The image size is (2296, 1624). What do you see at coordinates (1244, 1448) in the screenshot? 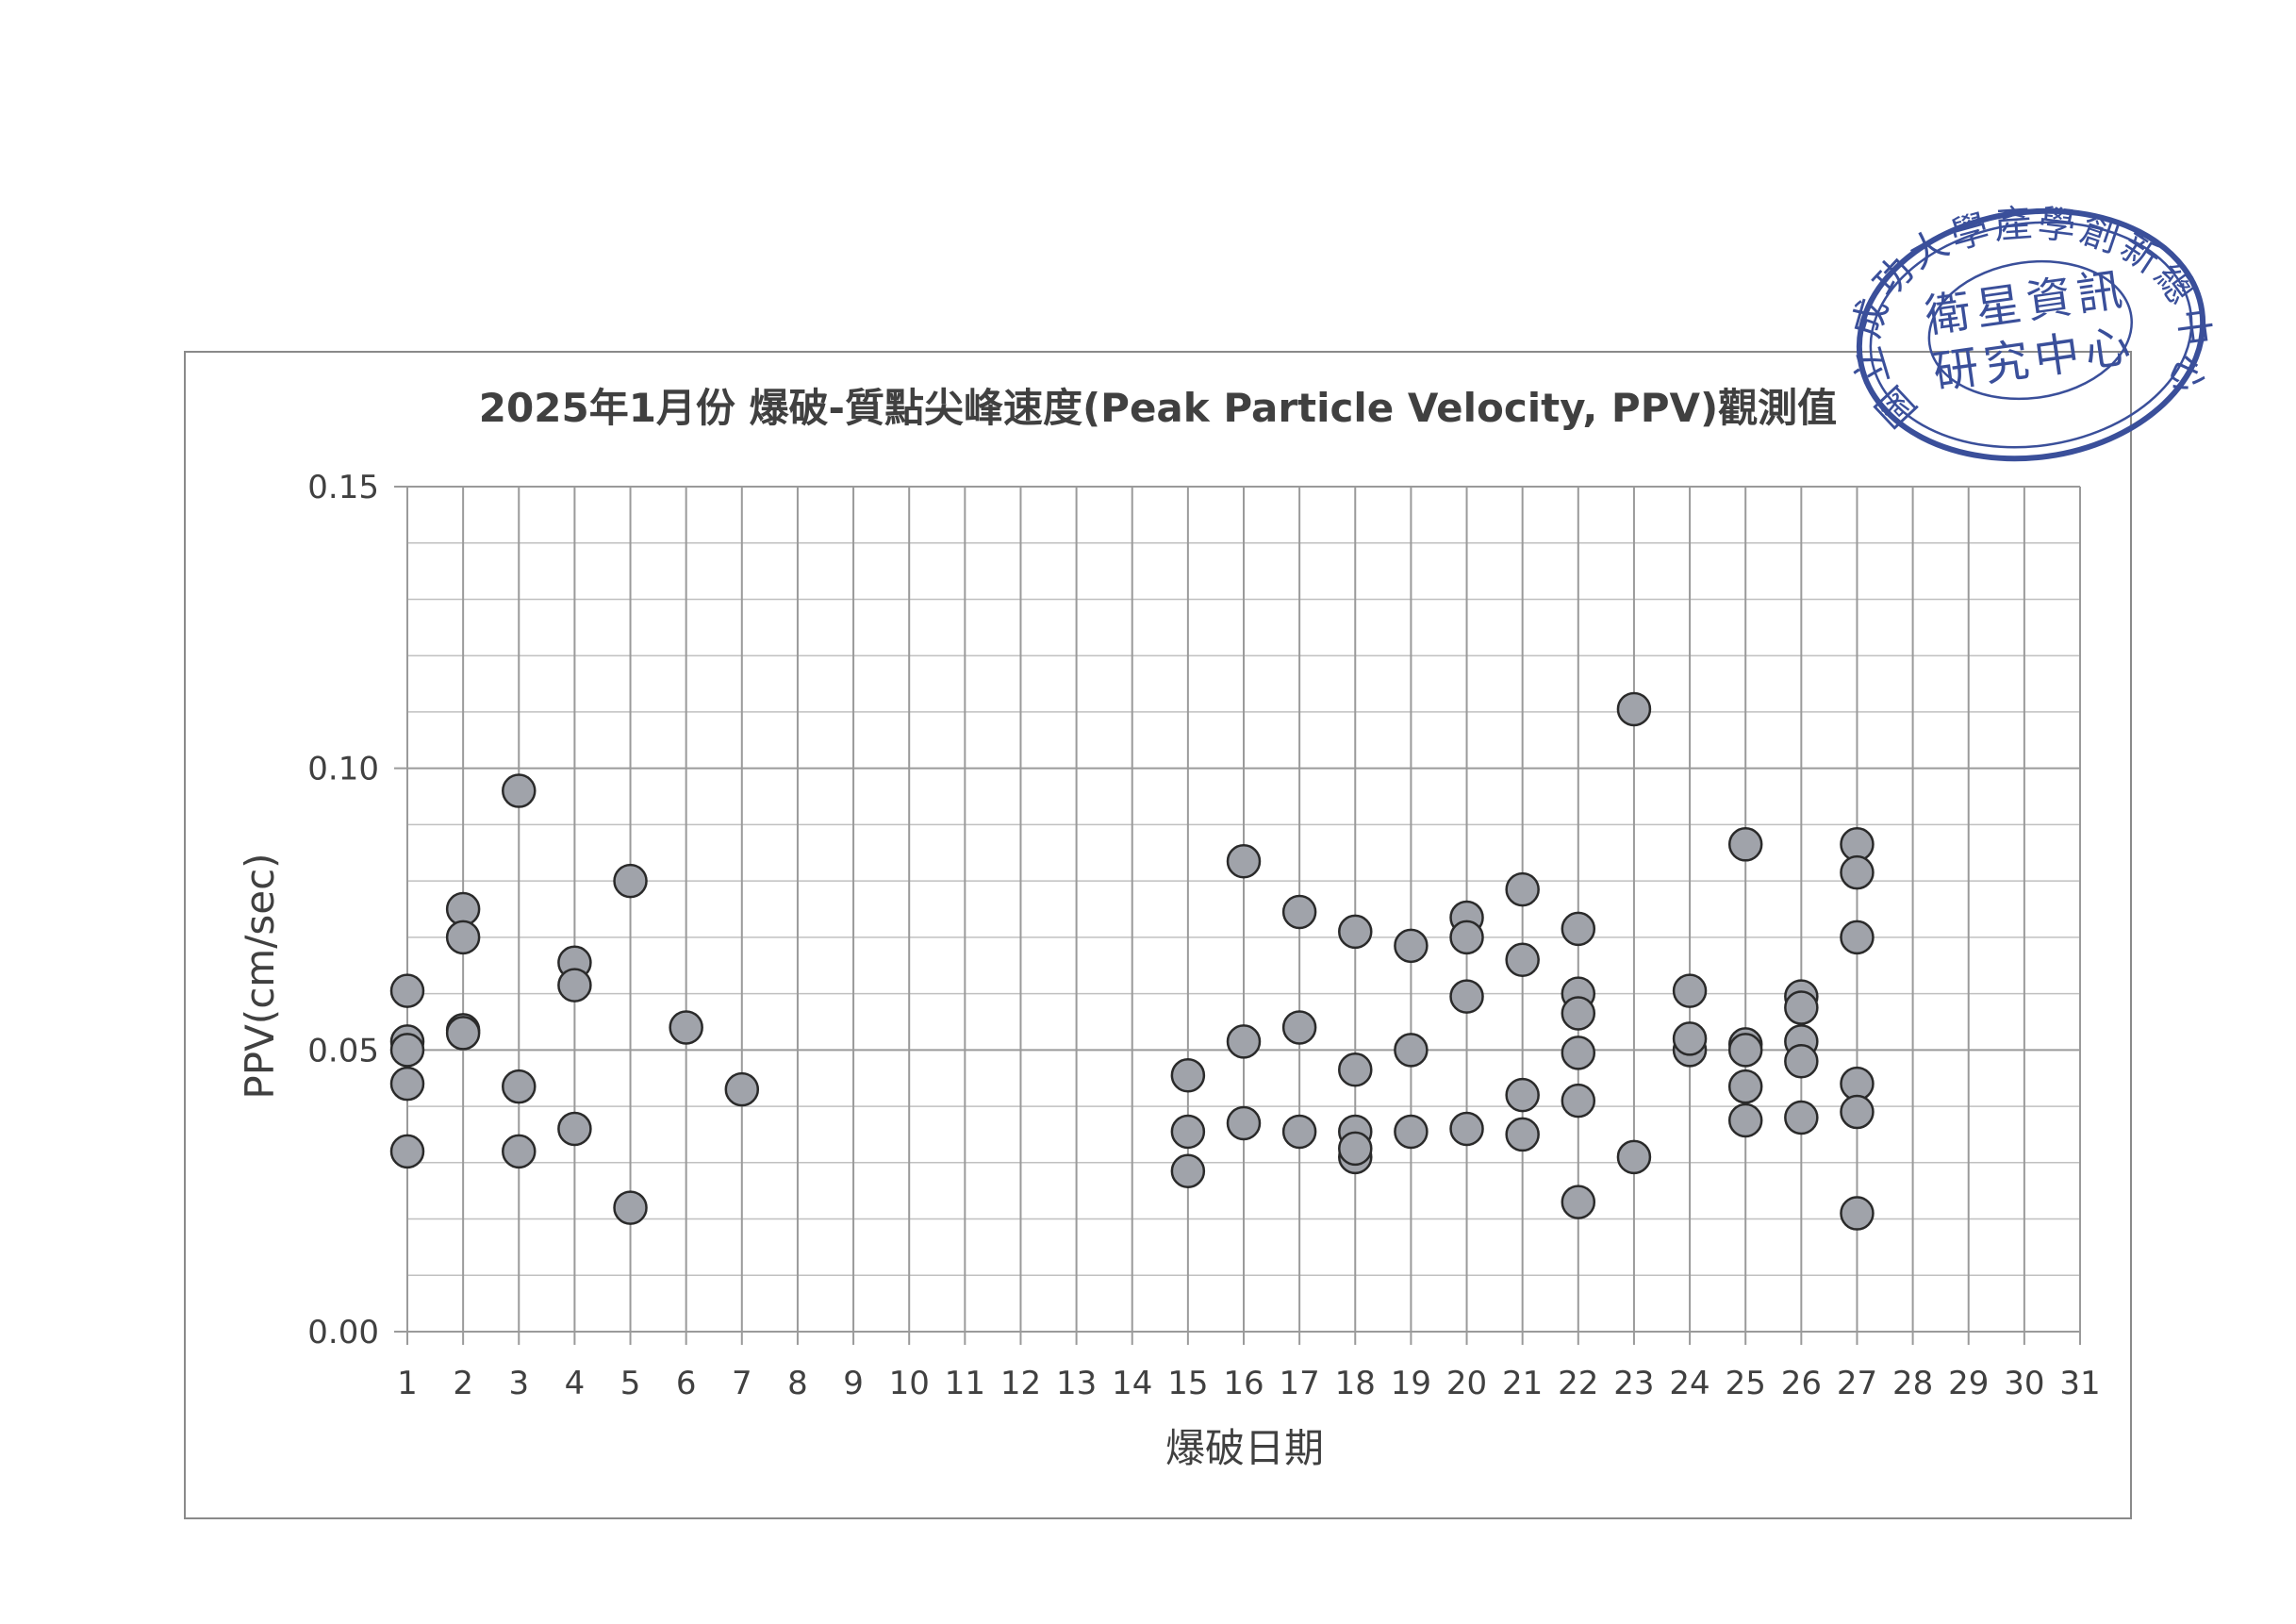
I see `x-axis-title: 爆破日期` at bounding box center [1244, 1448].